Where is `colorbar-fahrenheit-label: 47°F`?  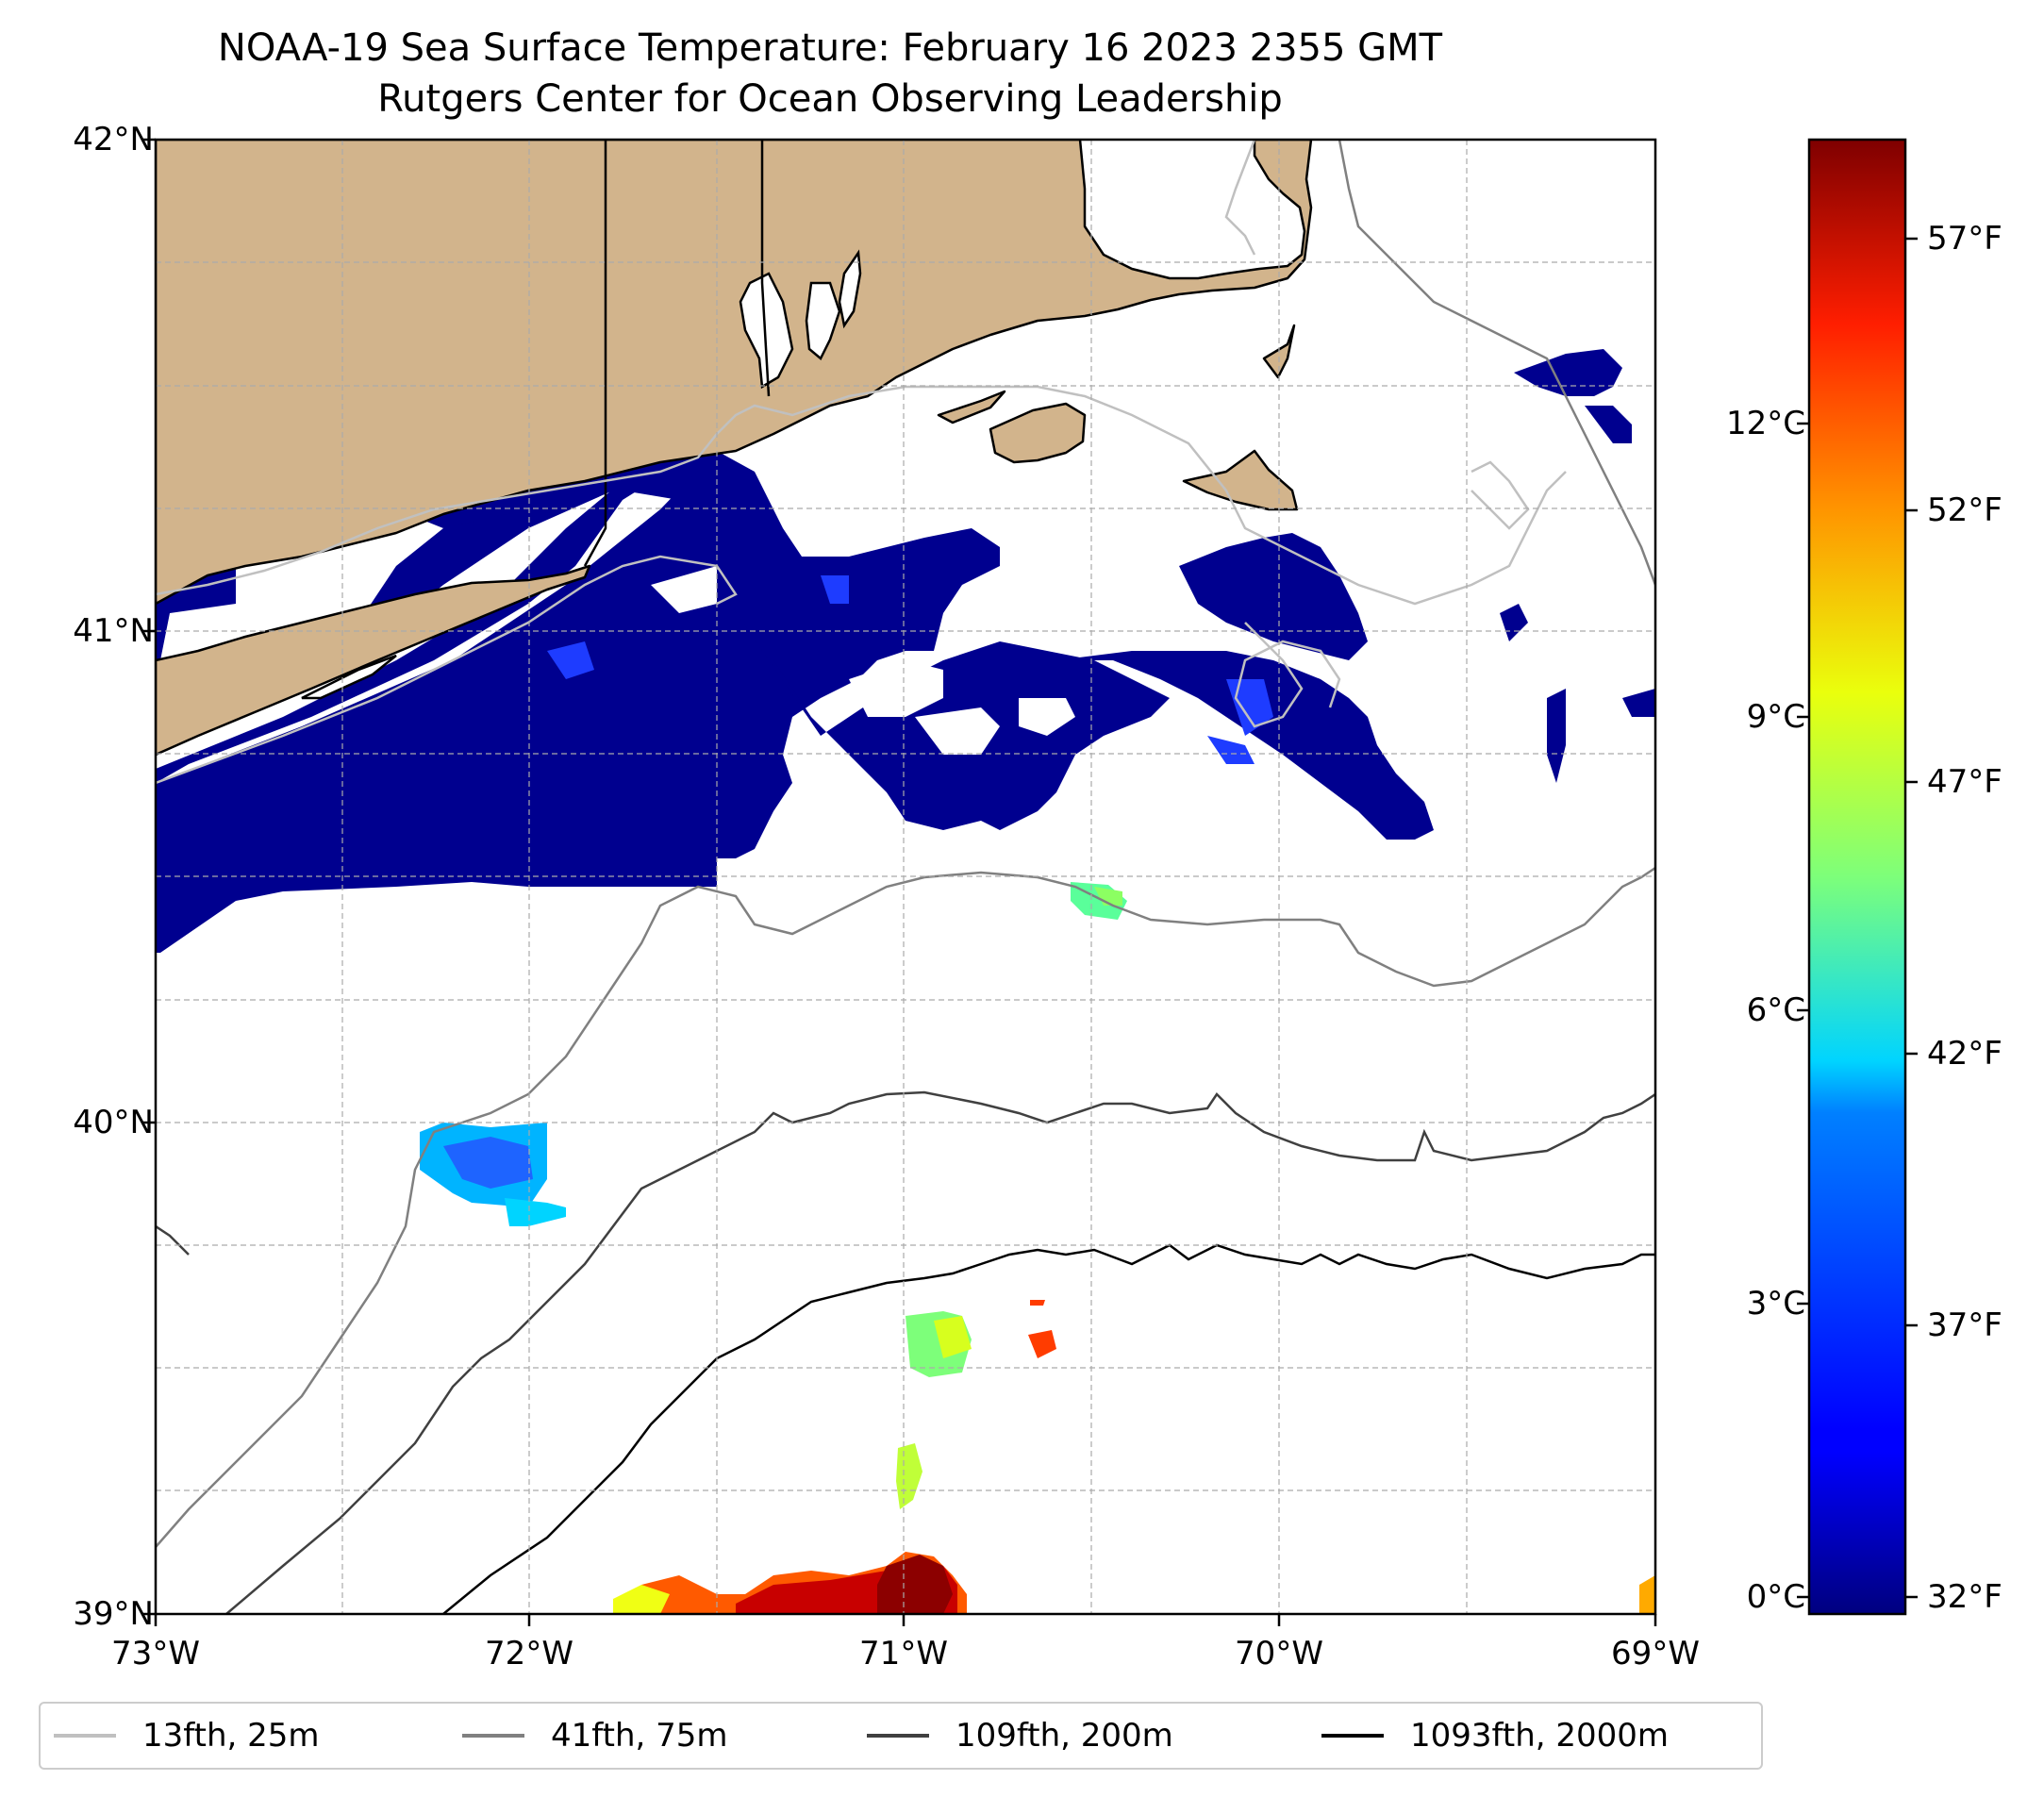 colorbar-fahrenheit-label: 47°F is located at coordinates (1964, 782).